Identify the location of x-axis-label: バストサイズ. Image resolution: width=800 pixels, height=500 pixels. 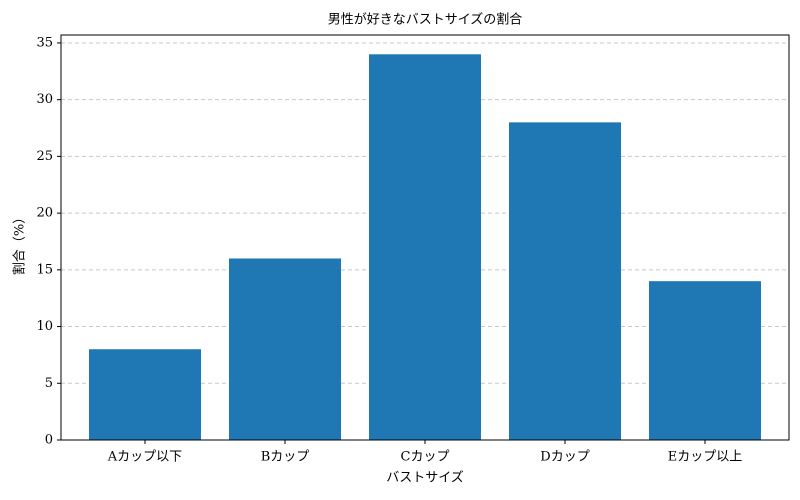
(425, 478).